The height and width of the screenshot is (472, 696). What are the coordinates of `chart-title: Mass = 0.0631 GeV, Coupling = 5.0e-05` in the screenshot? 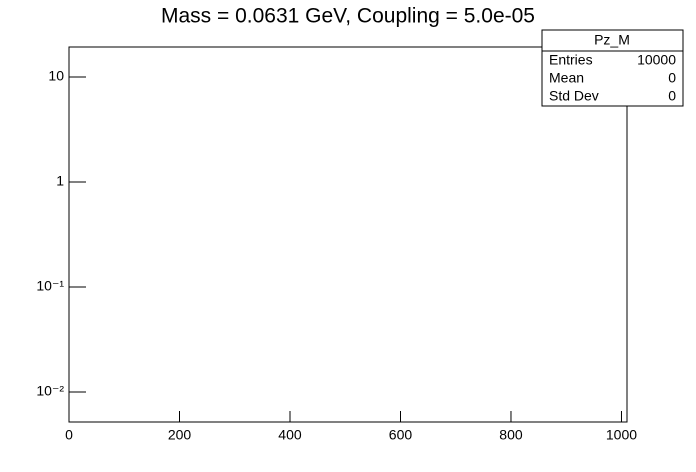 It's located at (348, 16).